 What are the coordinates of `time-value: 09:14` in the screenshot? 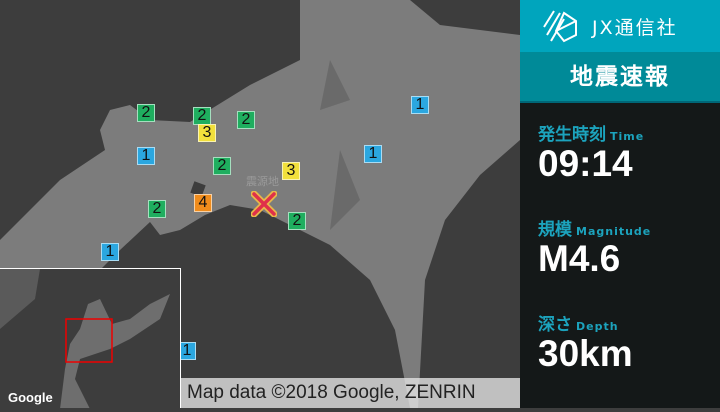 It's located at (585, 163).